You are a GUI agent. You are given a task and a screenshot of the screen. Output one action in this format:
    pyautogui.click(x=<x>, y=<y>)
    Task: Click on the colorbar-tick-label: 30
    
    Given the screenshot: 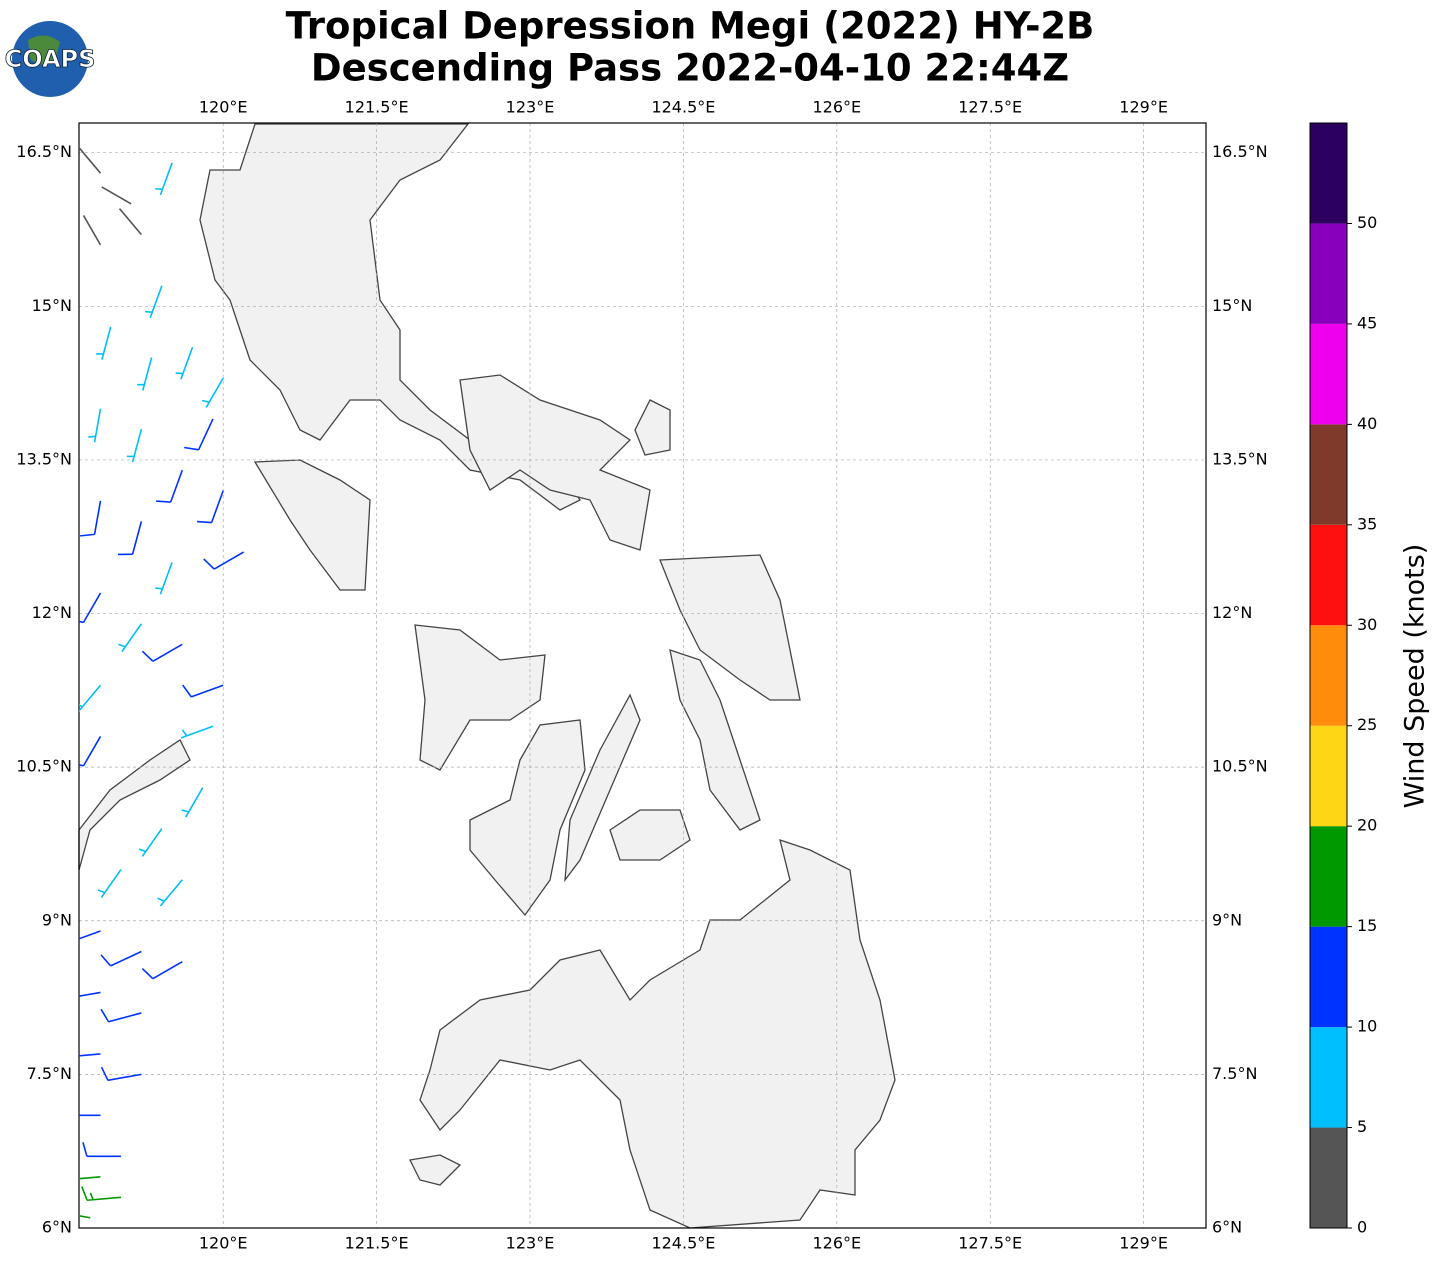 What is the action you would take?
    pyautogui.click(x=1367, y=624)
    